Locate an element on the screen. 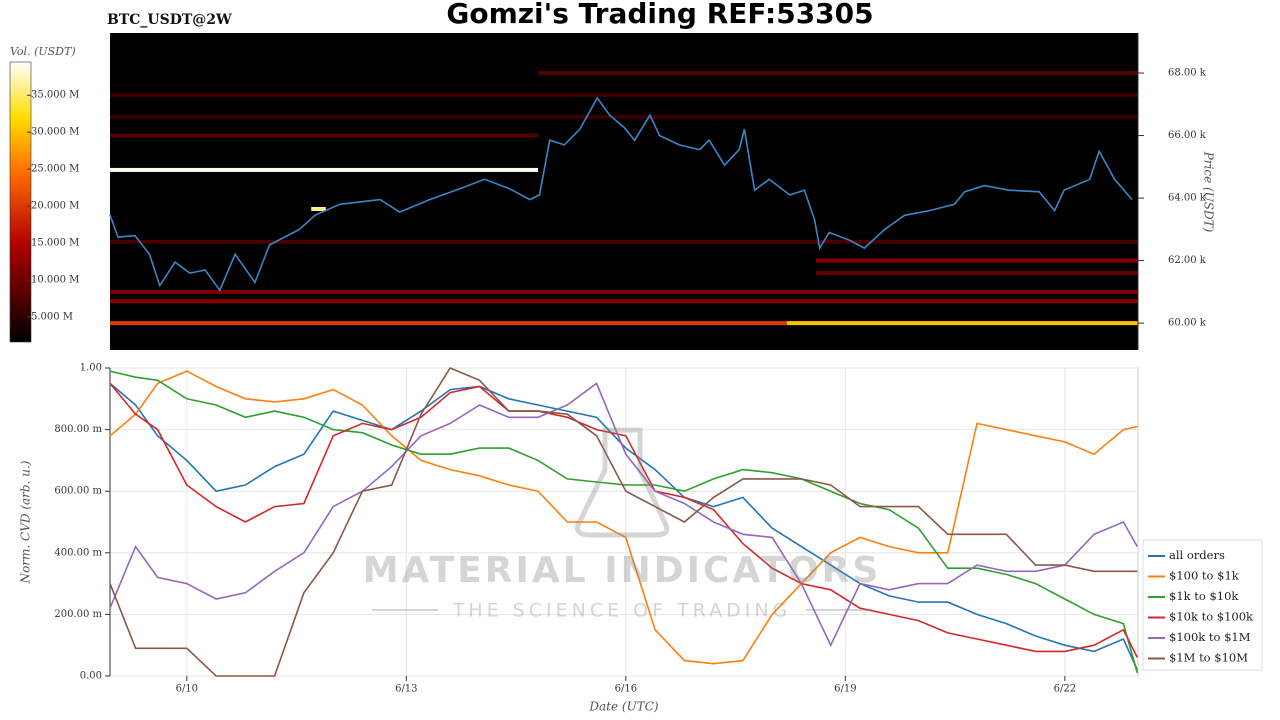 The width and height of the screenshot is (1280, 720). colorbar-tick-label: 10.000 M is located at coordinates (55, 279).